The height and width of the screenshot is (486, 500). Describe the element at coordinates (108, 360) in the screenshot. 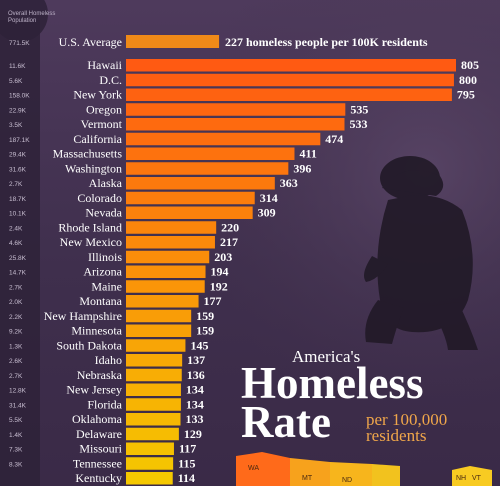

I see `category-label: Idaho` at that location.